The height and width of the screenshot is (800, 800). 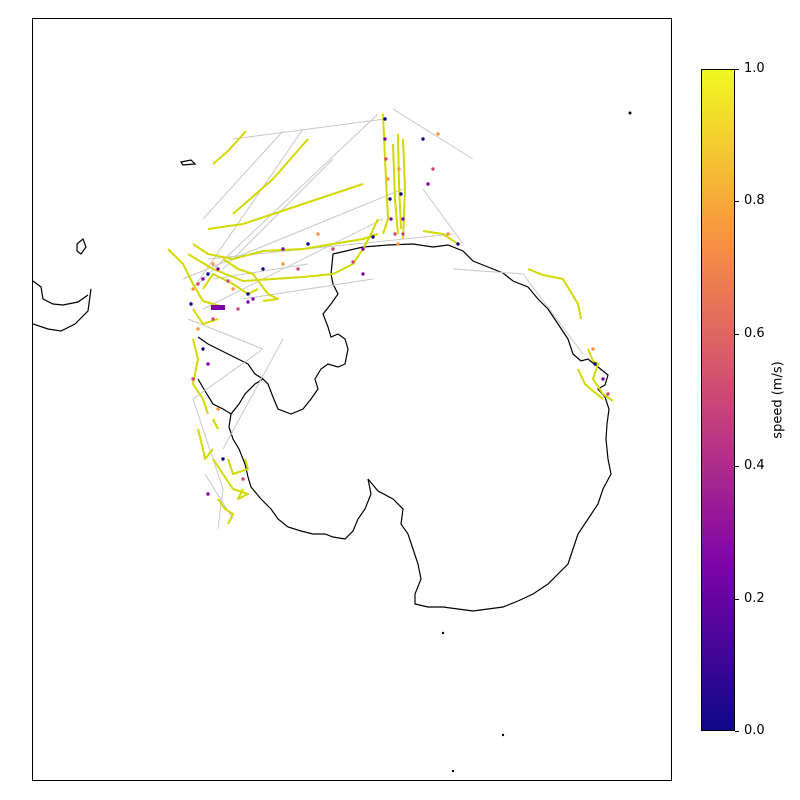 What do you see at coordinates (778, 400) in the screenshot?
I see `colorbar-label: speed (m/s)` at bounding box center [778, 400].